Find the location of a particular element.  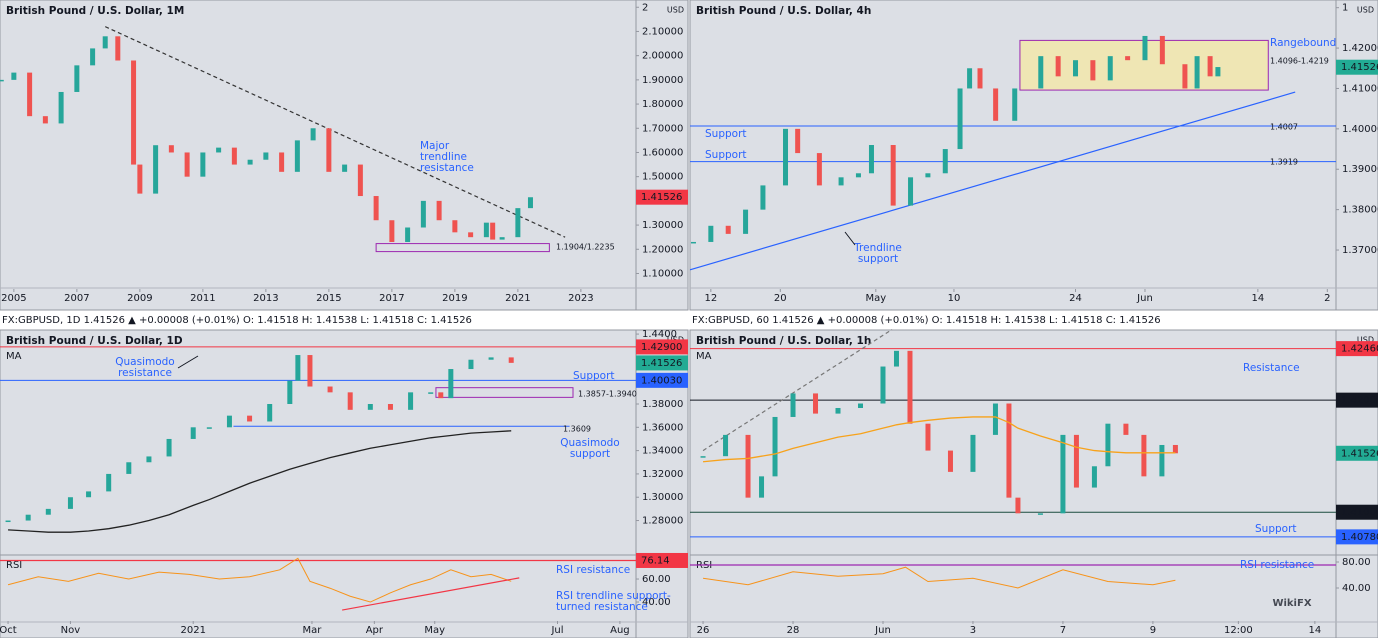

panel-title: British Pound / U.S. Dollar, 1h is located at coordinates (783, 341).